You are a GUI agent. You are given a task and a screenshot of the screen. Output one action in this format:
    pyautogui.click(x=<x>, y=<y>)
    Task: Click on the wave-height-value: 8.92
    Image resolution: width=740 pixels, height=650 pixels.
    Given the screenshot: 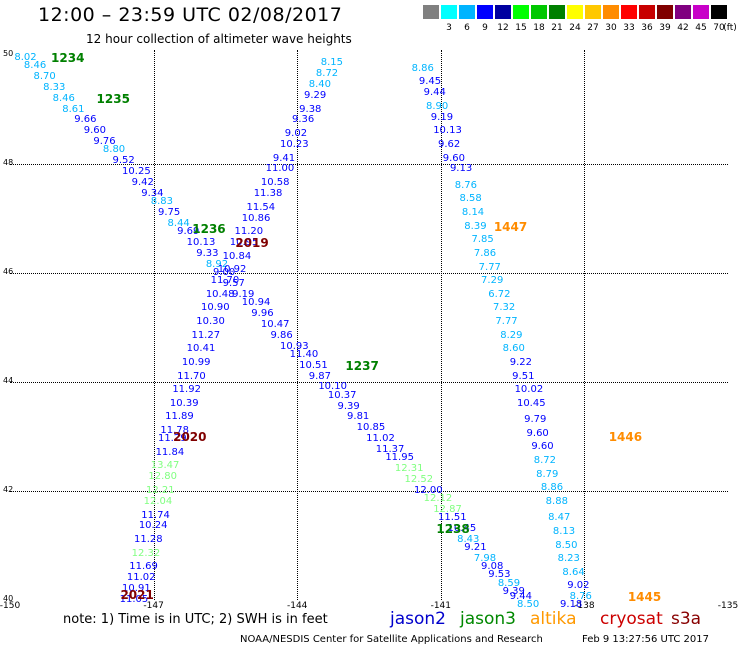 What is the action you would take?
    pyautogui.click(x=217, y=264)
    